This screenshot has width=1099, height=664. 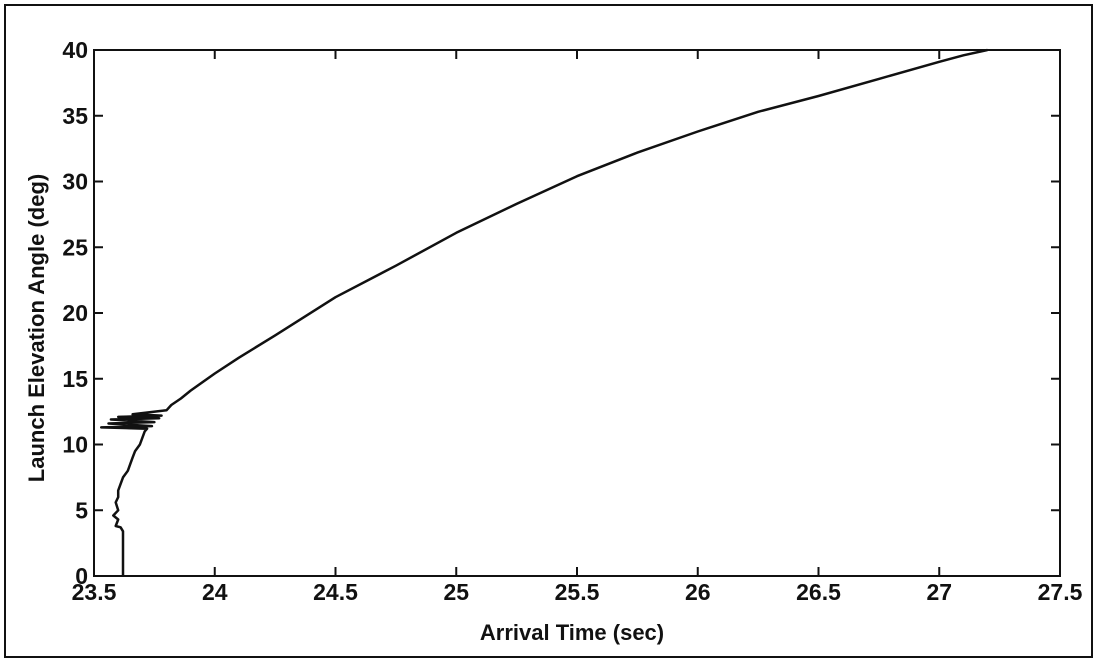 What do you see at coordinates (215, 592) in the screenshot?
I see `x-tick-label: 24` at bounding box center [215, 592].